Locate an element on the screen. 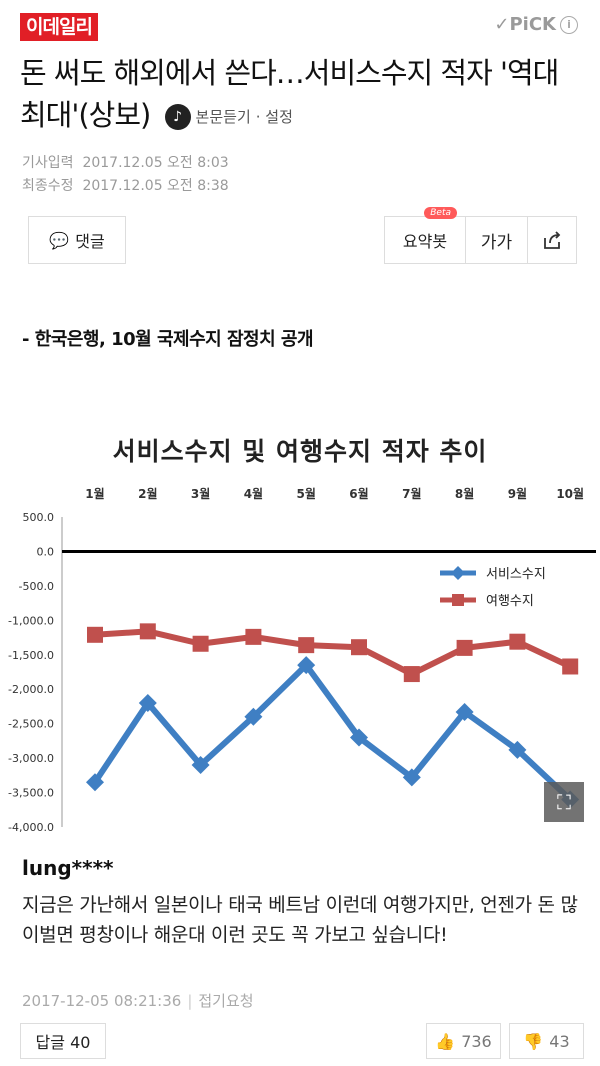 This screenshot has width=600, height=1066. like-button: 👍 736 is located at coordinates (463, 1041).